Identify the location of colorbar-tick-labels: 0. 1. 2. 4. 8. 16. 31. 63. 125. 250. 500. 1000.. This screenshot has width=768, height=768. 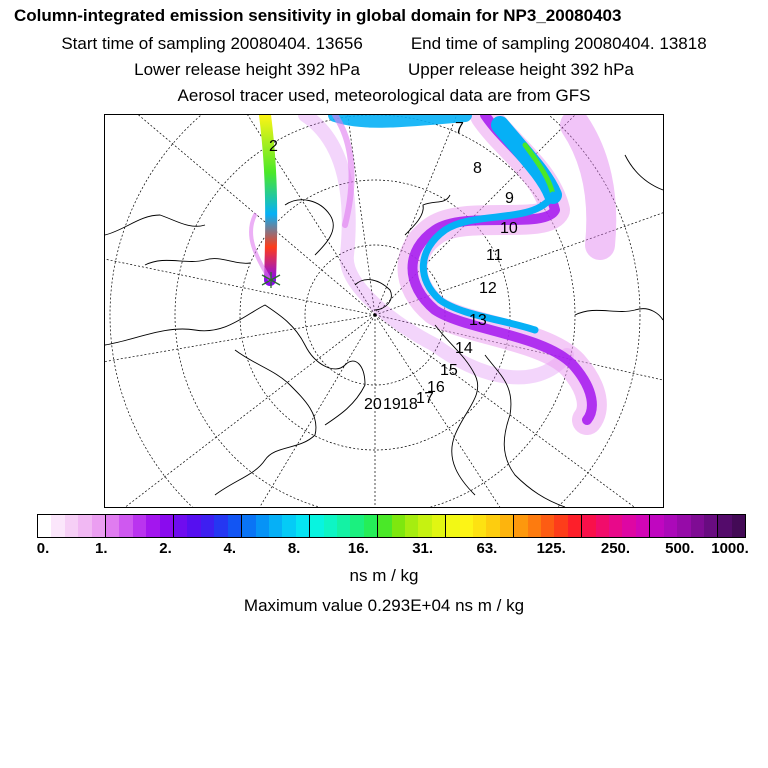
(384, 550).